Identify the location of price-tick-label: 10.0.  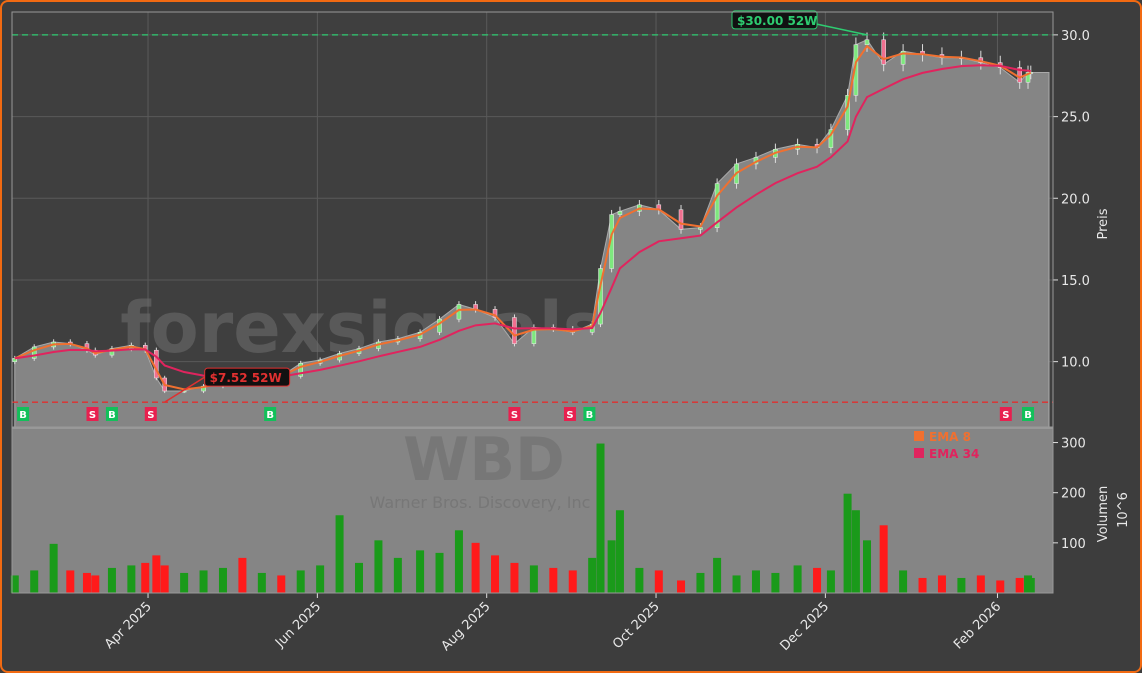
(1075, 363).